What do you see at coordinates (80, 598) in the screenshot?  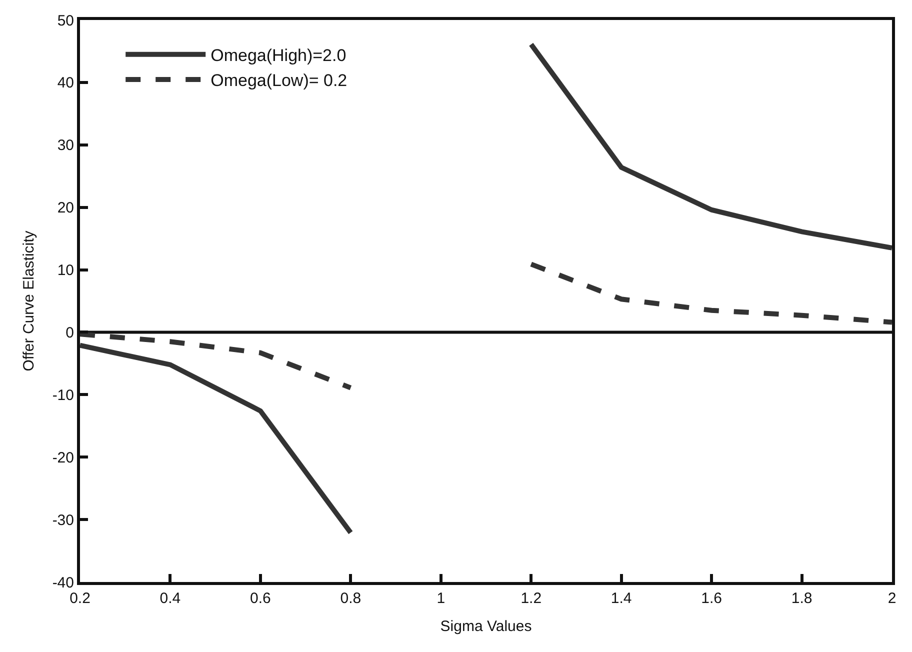 I see `x-tick-label: 0.2` at bounding box center [80, 598].